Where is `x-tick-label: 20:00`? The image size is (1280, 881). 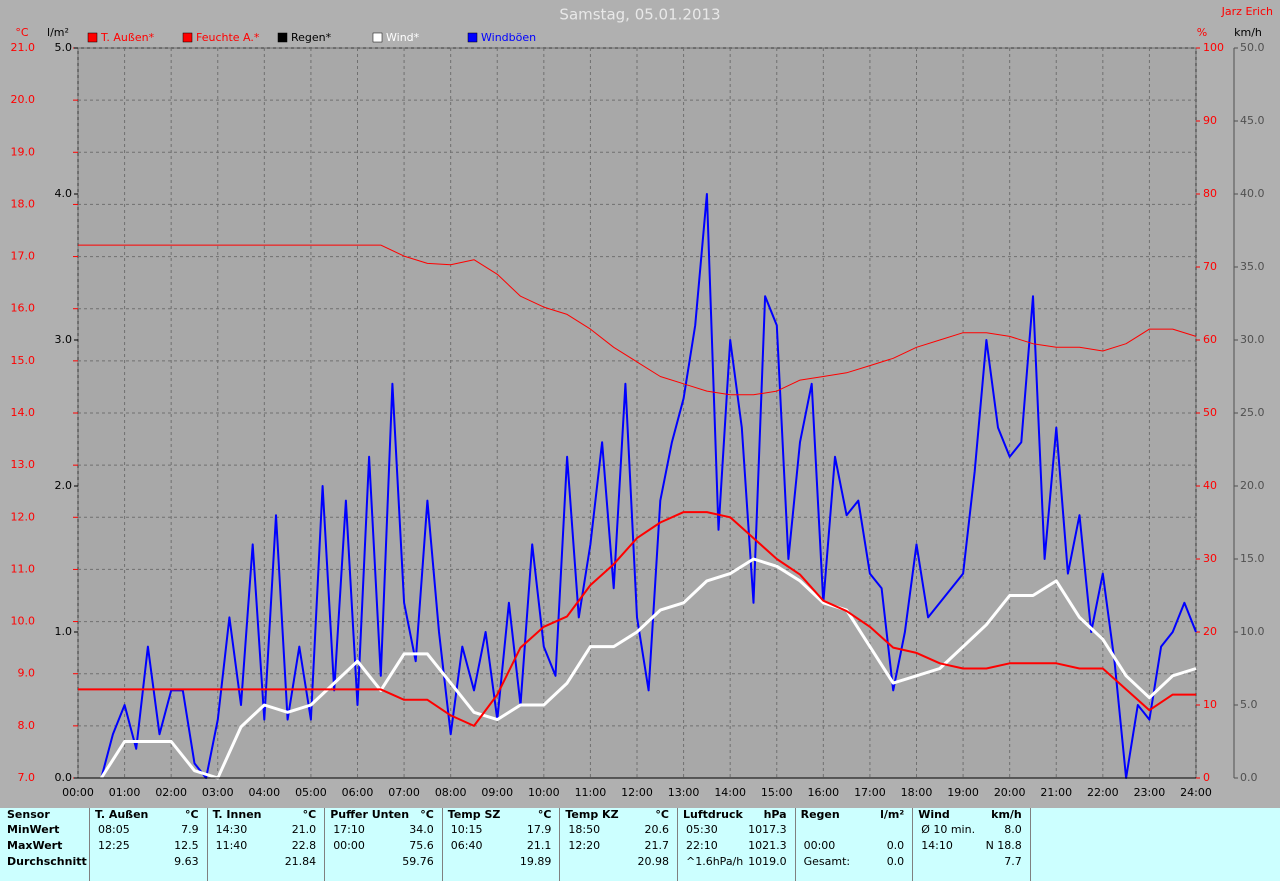
x-tick-label: 20:00 is located at coordinates (1010, 792).